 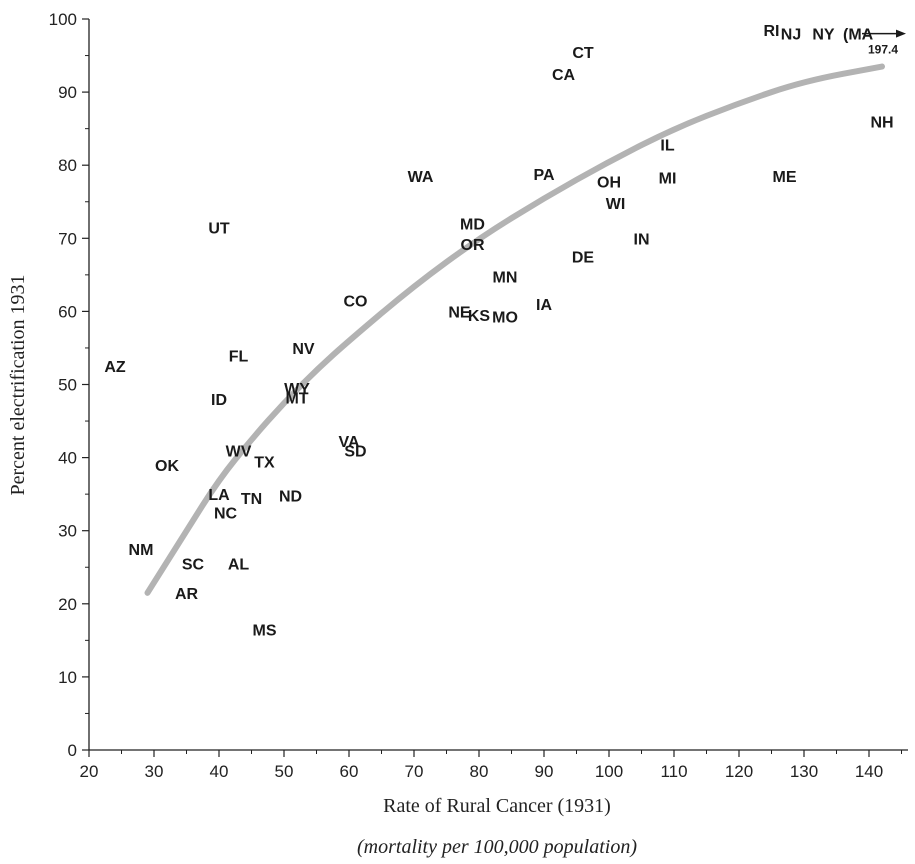 I want to click on state-point-tn: TN, so click(x=251, y=499).